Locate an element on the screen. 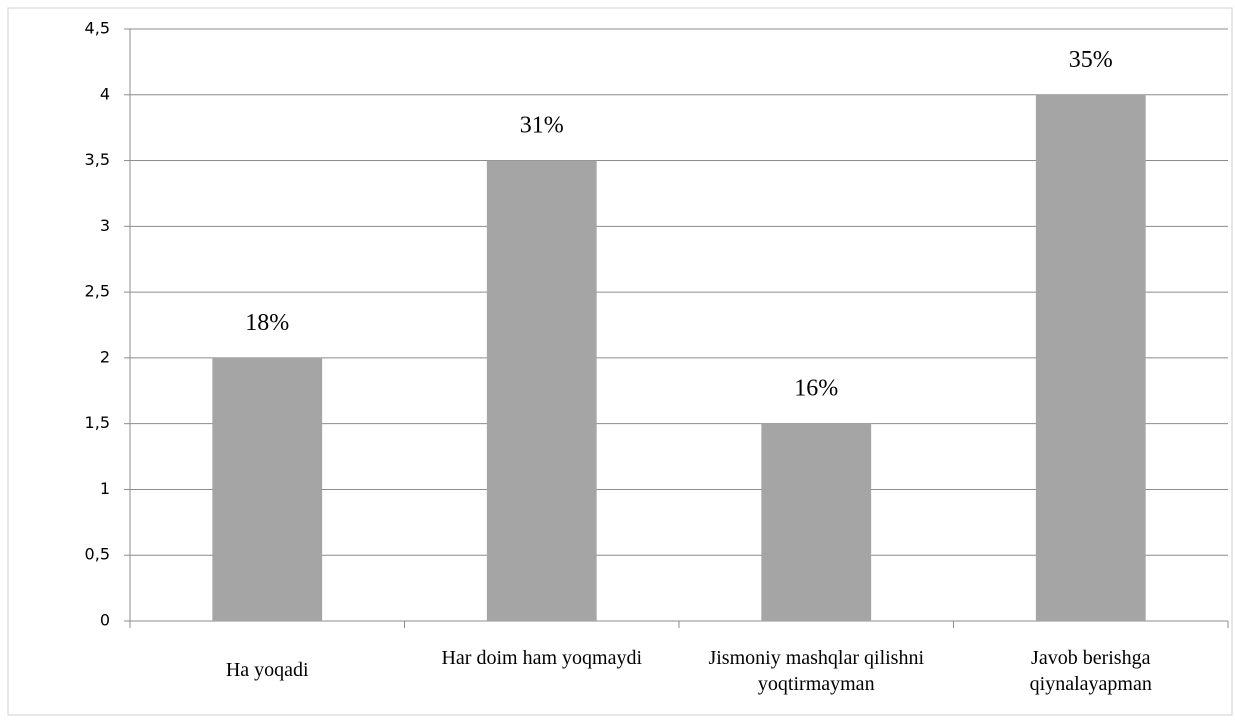  x-tick-label: Har doim ham yoqmaydi is located at coordinates (542, 658).